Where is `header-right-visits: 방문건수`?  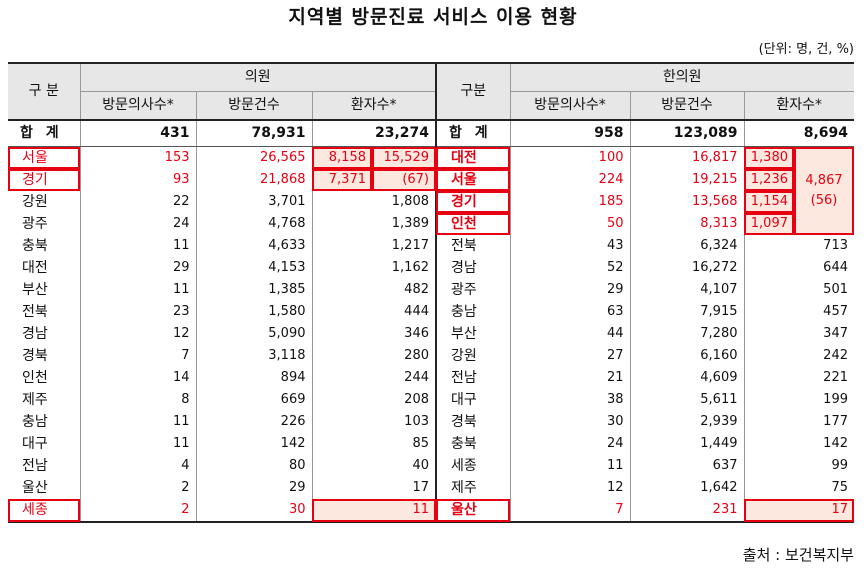 header-right-visits: 방문건수 is located at coordinates (686, 106).